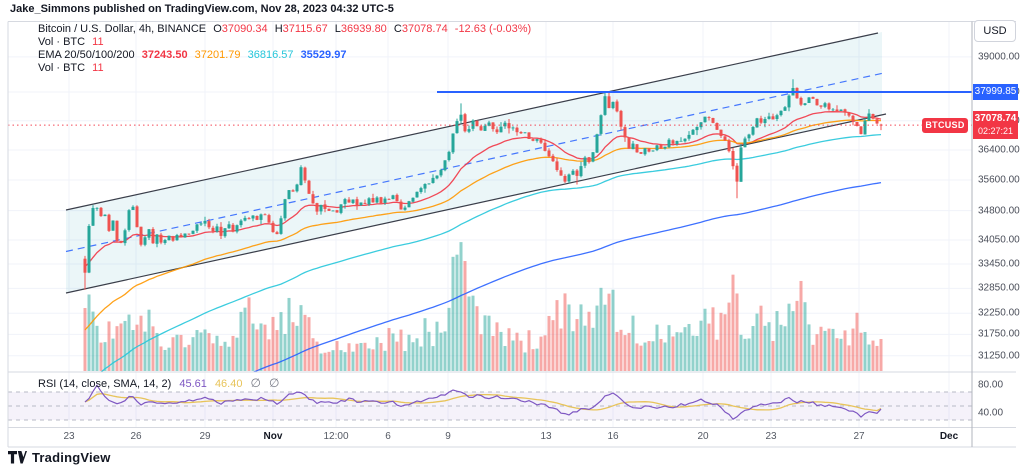  Describe the element at coordinates (164, 55) in the screenshot. I see `ema20-value: 37243.50` at that location.